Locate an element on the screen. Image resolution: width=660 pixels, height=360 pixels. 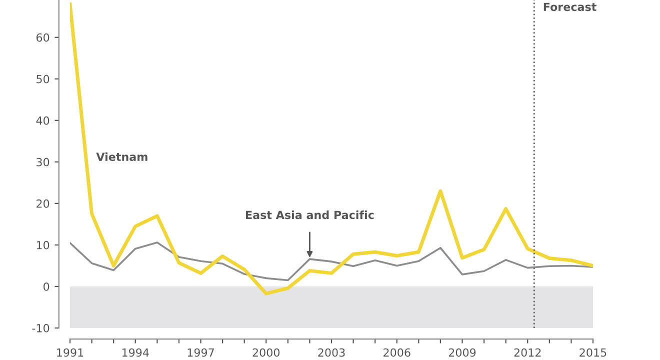
x-tick-label: 2009 is located at coordinates (462, 352).